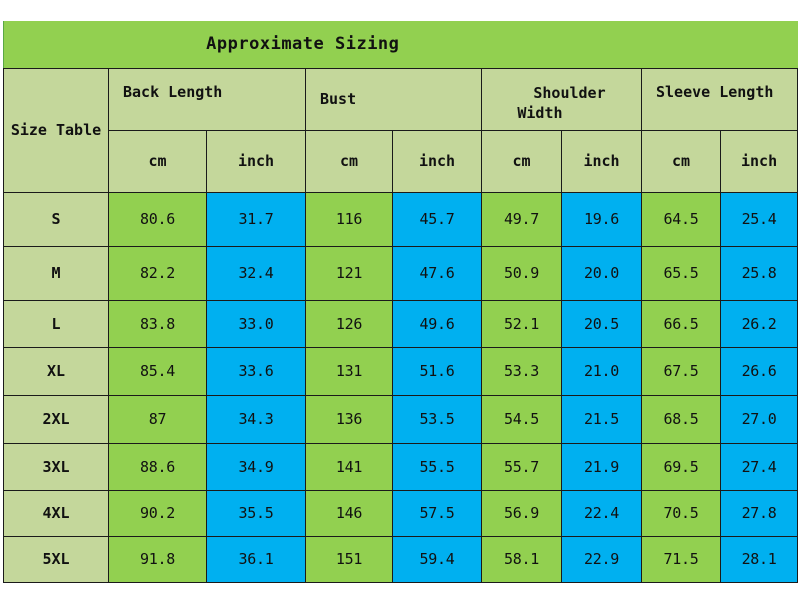 The height and width of the screenshot is (606, 800). Describe the element at coordinates (681, 323) in the screenshot. I see `cm-value-cell: 66.5` at that location.